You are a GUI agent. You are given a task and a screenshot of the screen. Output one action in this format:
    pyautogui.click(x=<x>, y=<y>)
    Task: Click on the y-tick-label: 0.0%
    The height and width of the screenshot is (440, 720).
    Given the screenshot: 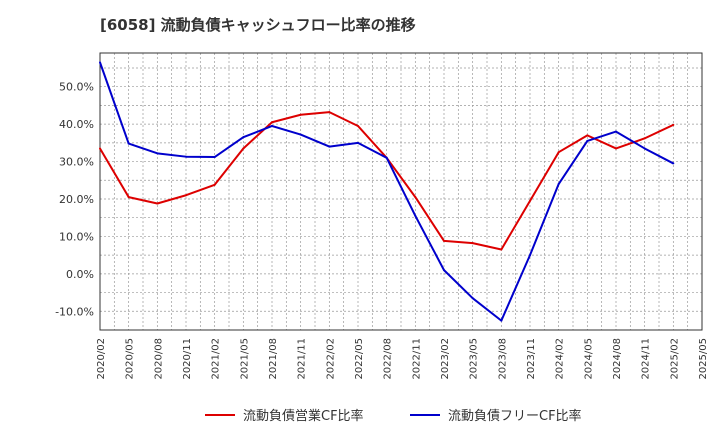 What is the action you would take?
    pyautogui.click(x=80, y=274)
    